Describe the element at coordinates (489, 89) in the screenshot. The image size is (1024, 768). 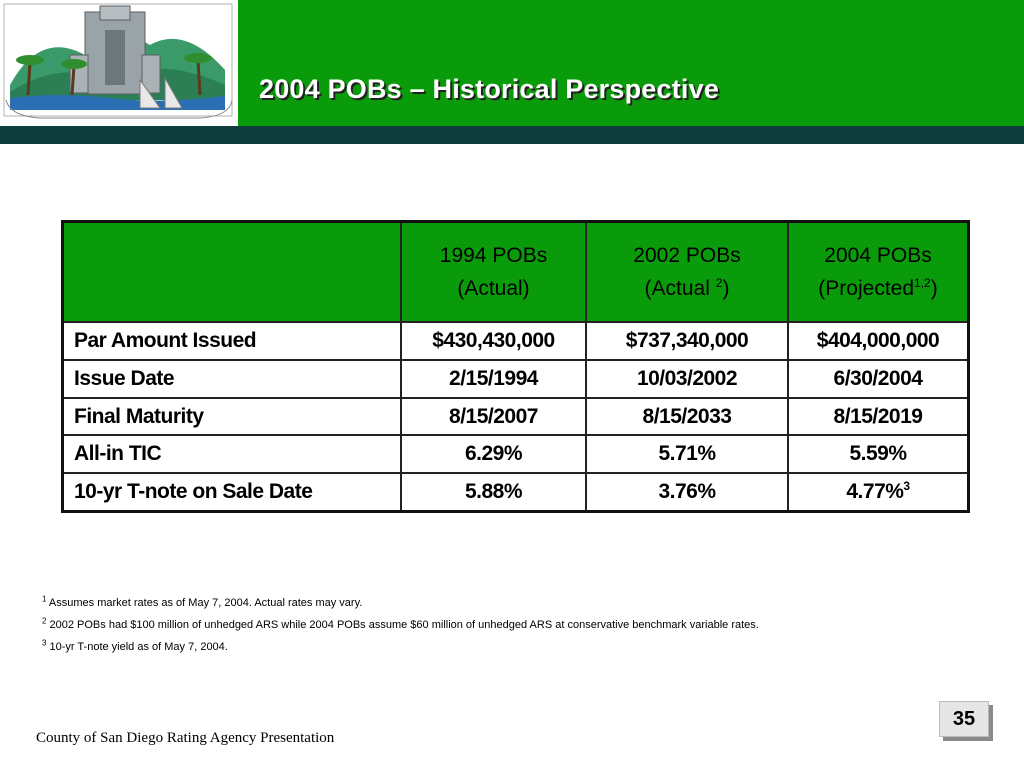
I see `slide-title: 2004 POBs – Historical Perspective` at that location.